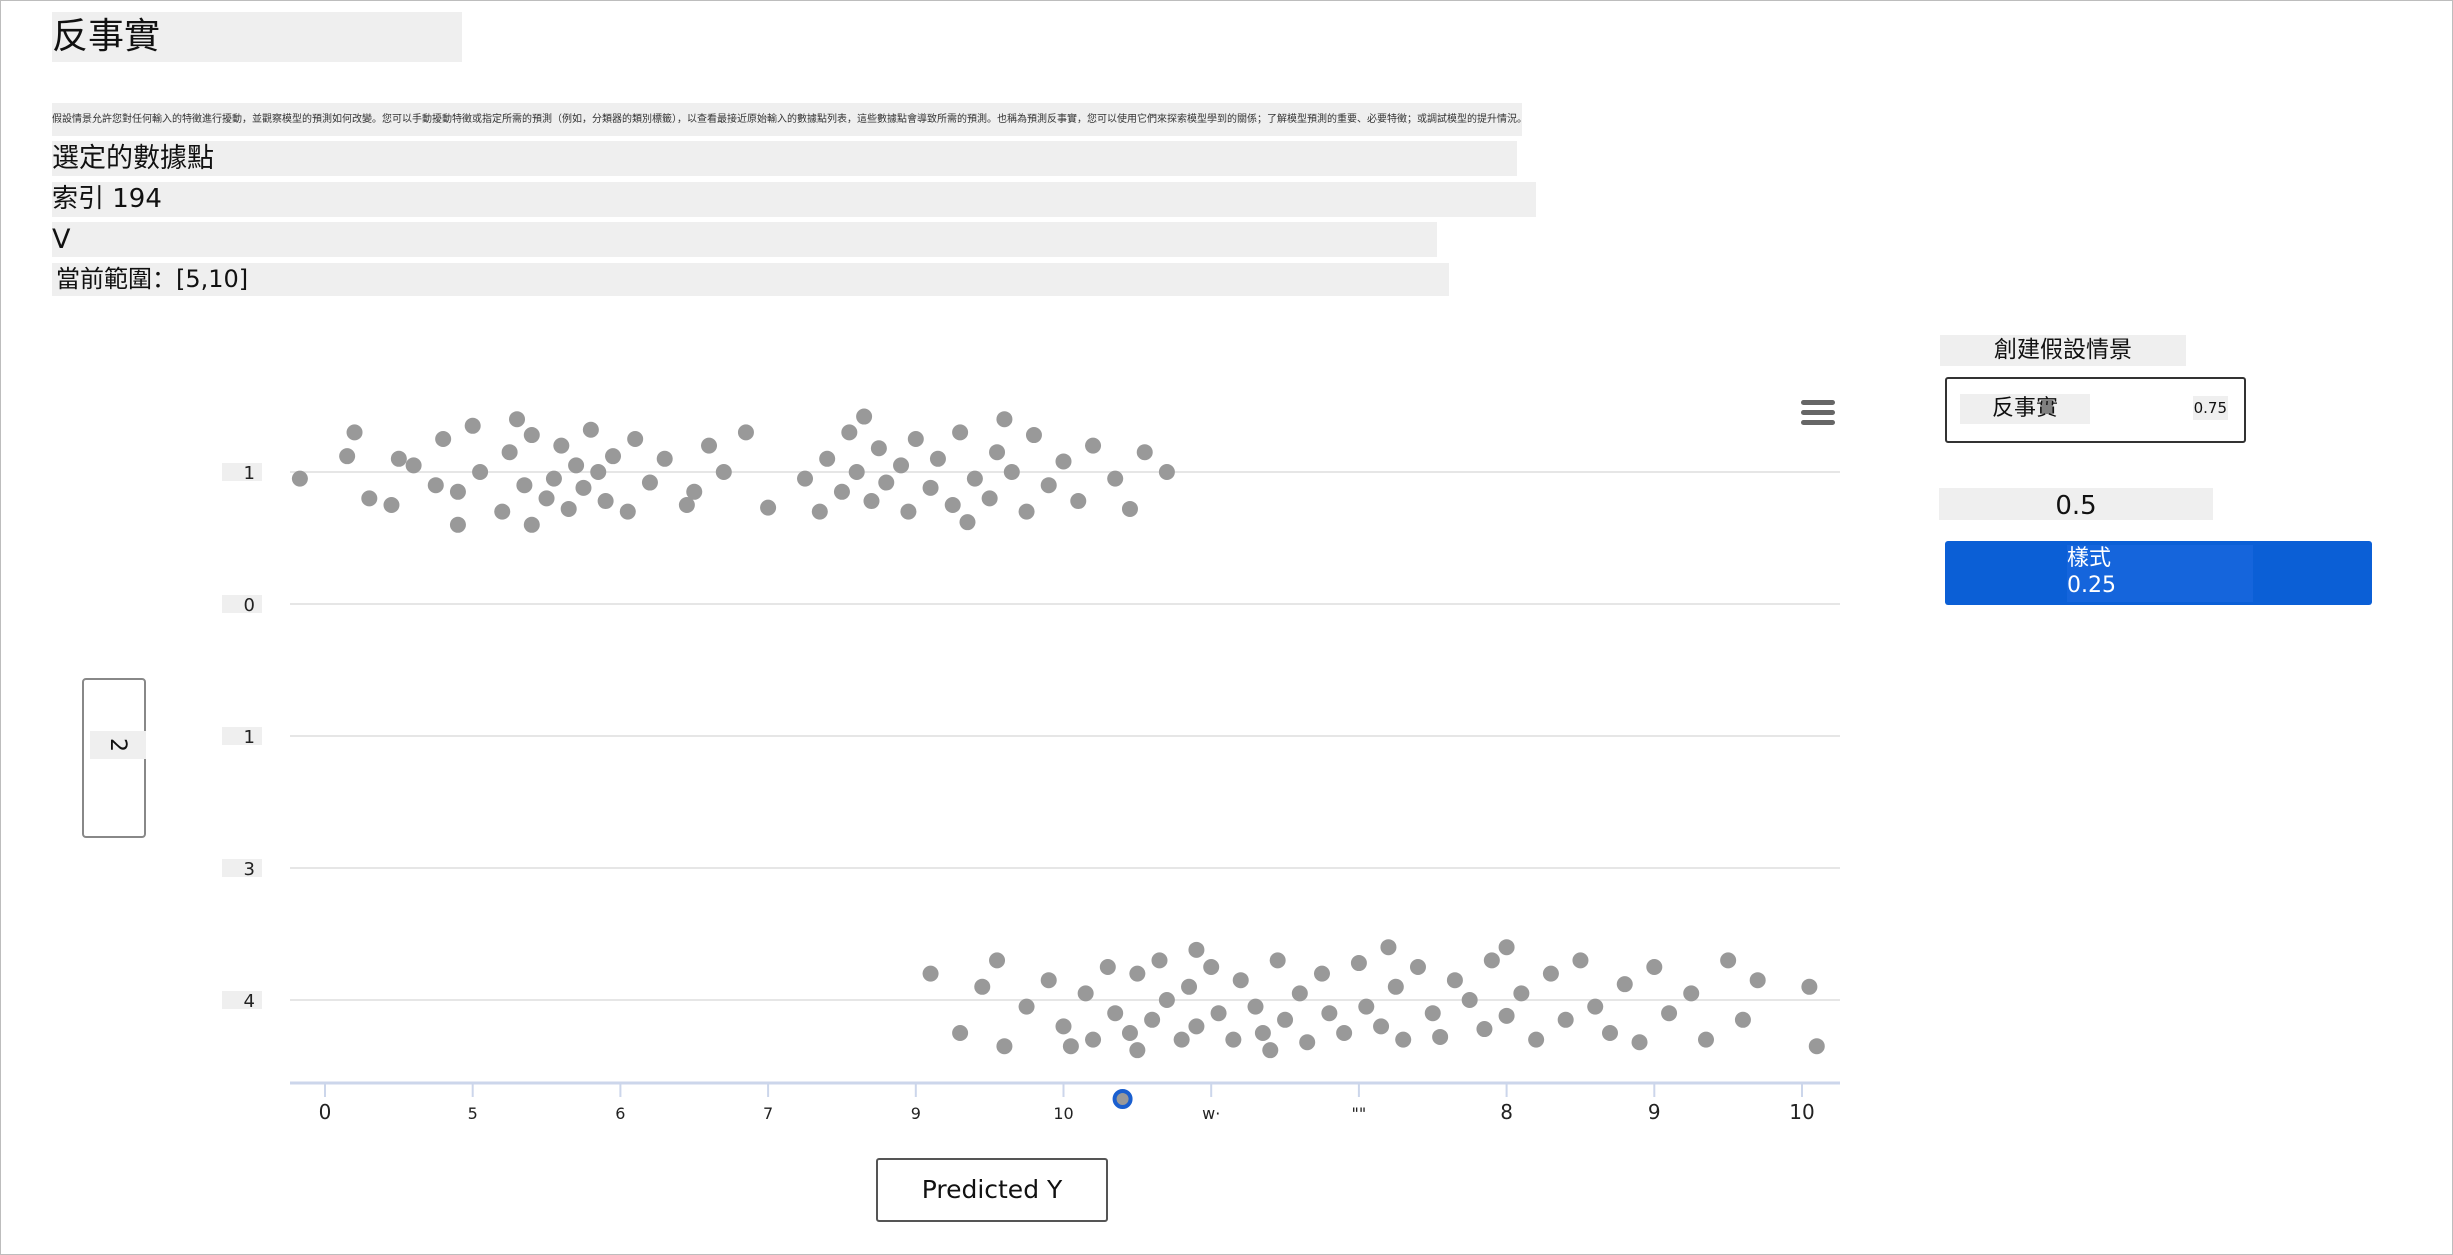 This screenshot has height=1255, width=2453. Describe the element at coordinates (768, 1113) in the screenshot. I see `x-tick-label: 7` at that location.